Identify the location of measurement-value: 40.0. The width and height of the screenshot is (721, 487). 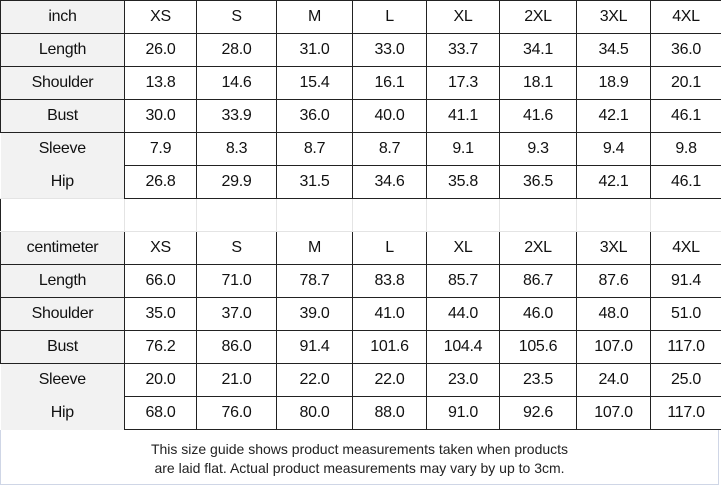
(389, 116).